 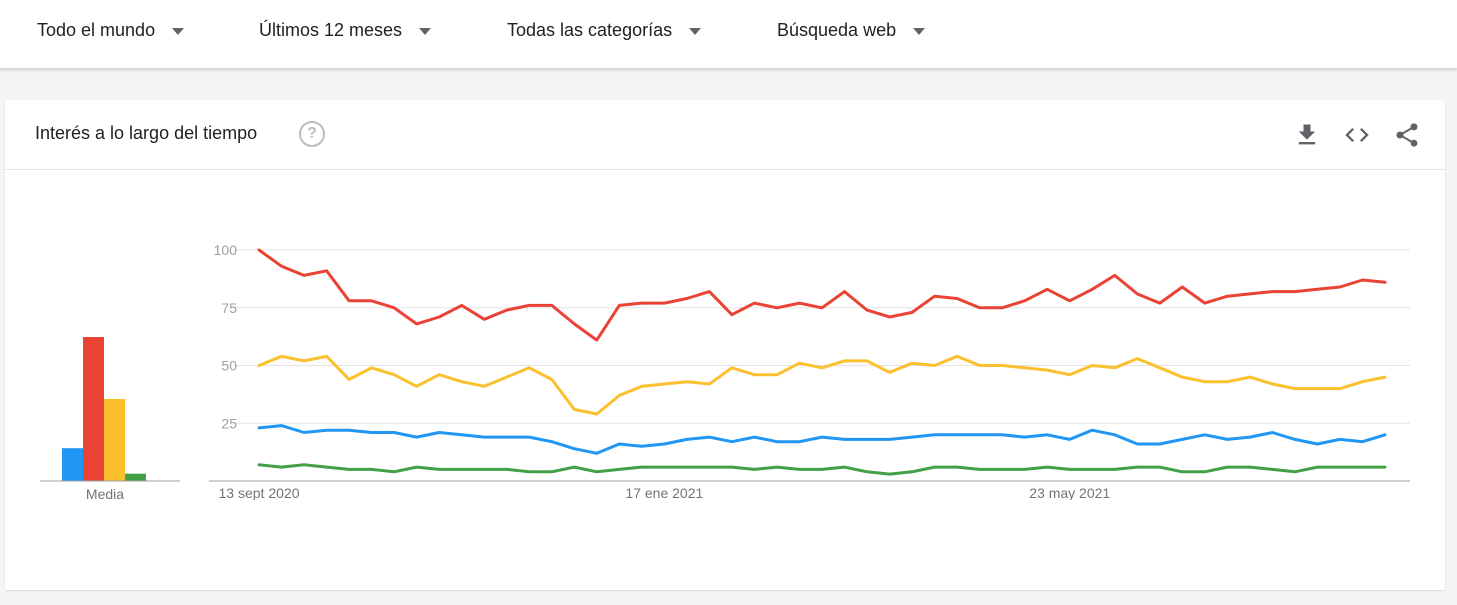 I want to click on region-filter: Todo el mundo, so click(x=111, y=30).